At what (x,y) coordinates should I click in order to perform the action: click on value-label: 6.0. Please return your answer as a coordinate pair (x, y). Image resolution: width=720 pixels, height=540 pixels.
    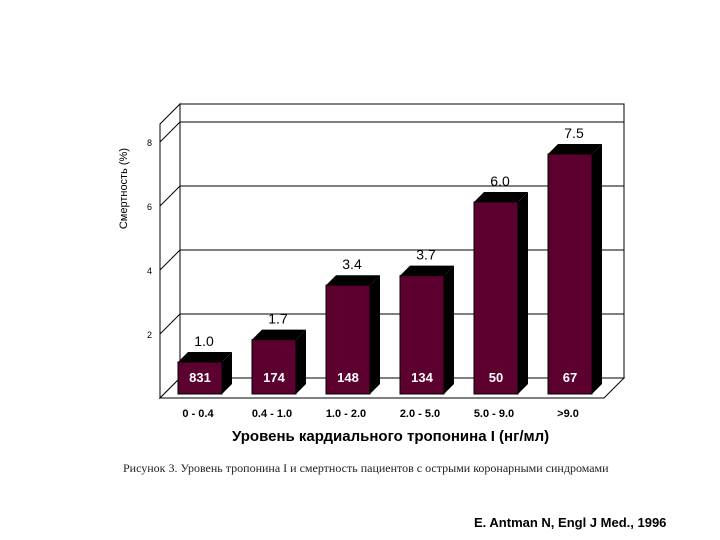
    Looking at the image, I should click on (500, 181).